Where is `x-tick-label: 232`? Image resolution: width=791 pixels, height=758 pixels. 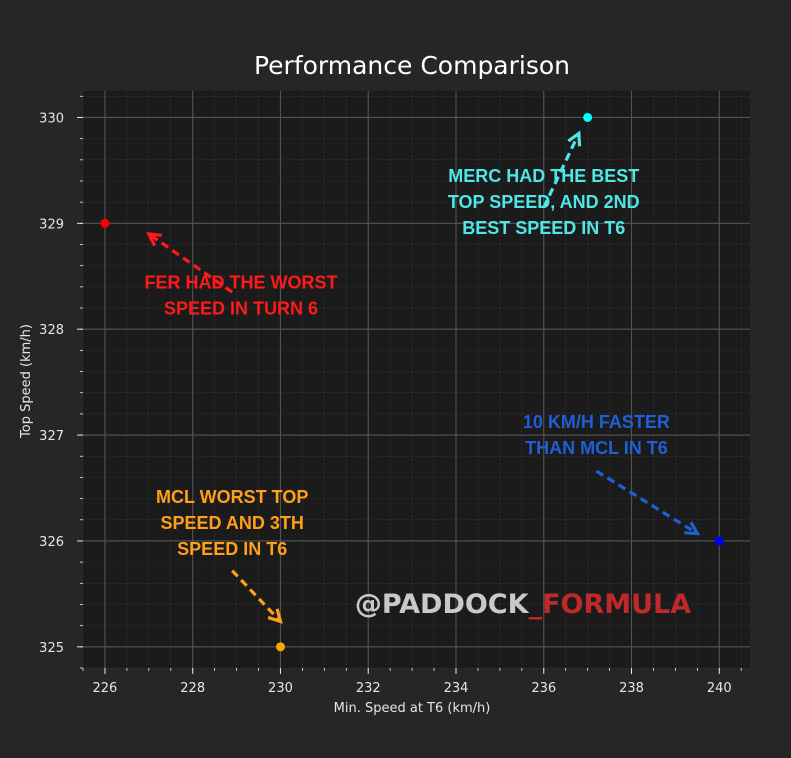
x-tick-label: 232 is located at coordinates (368, 688).